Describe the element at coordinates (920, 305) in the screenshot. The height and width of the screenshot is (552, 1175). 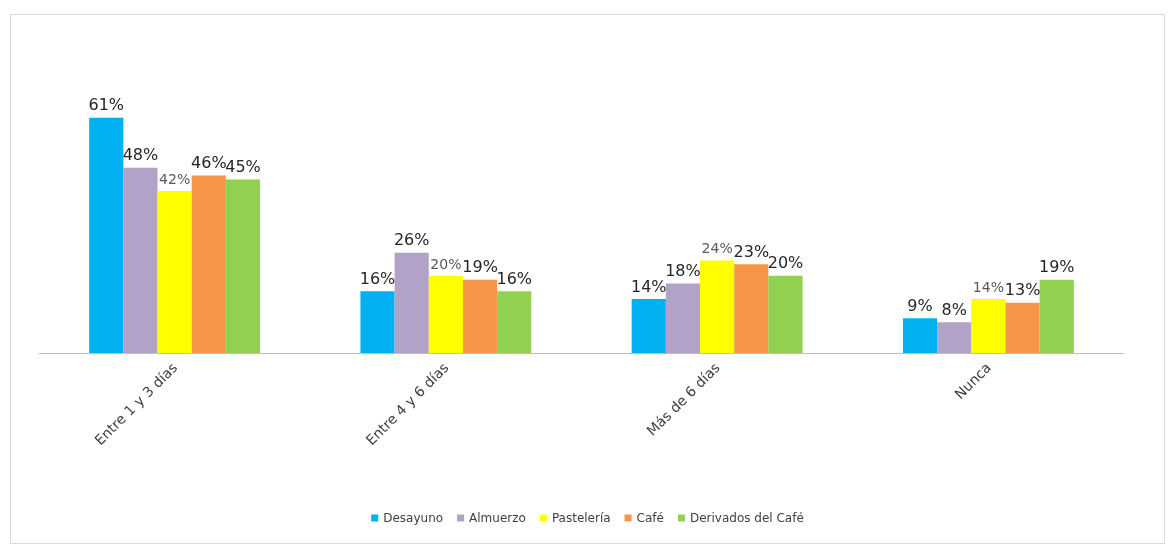
I see `data-label: 9%` at that location.